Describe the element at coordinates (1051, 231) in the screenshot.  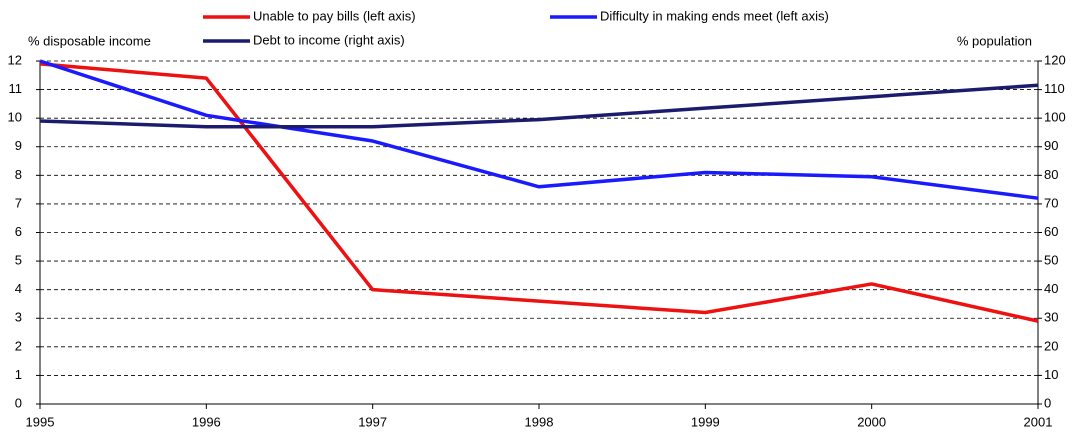
I see `y2-tick-label: 60` at that location.